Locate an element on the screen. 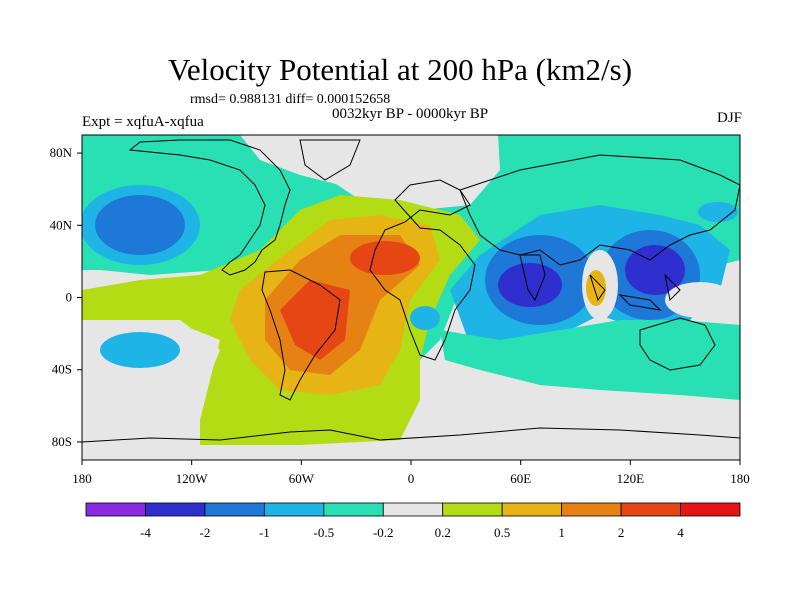 Image resolution: width=800 pixels, height=600 pixels. colorbar-label: 4 is located at coordinates (680, 532).